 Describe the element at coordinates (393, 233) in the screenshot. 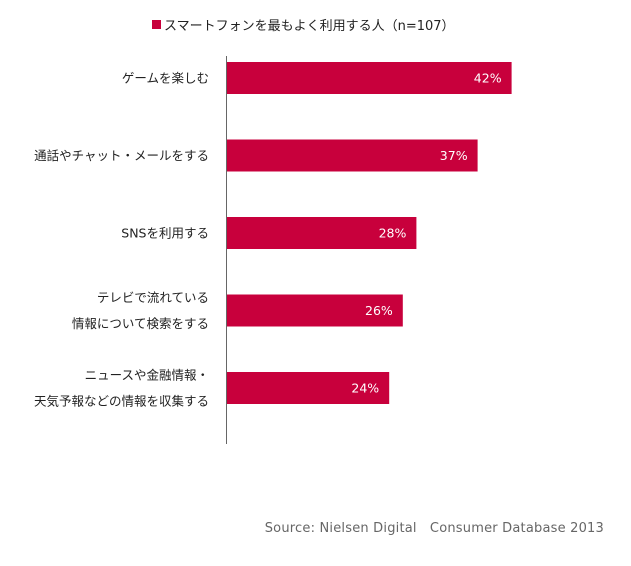

I see `bar-value-label-3: 28%` at that location.